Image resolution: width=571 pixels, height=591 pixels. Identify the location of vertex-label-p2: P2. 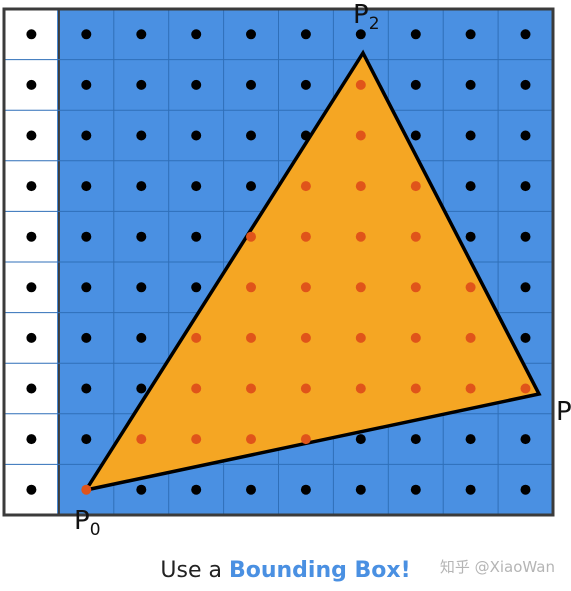
(366, 17).